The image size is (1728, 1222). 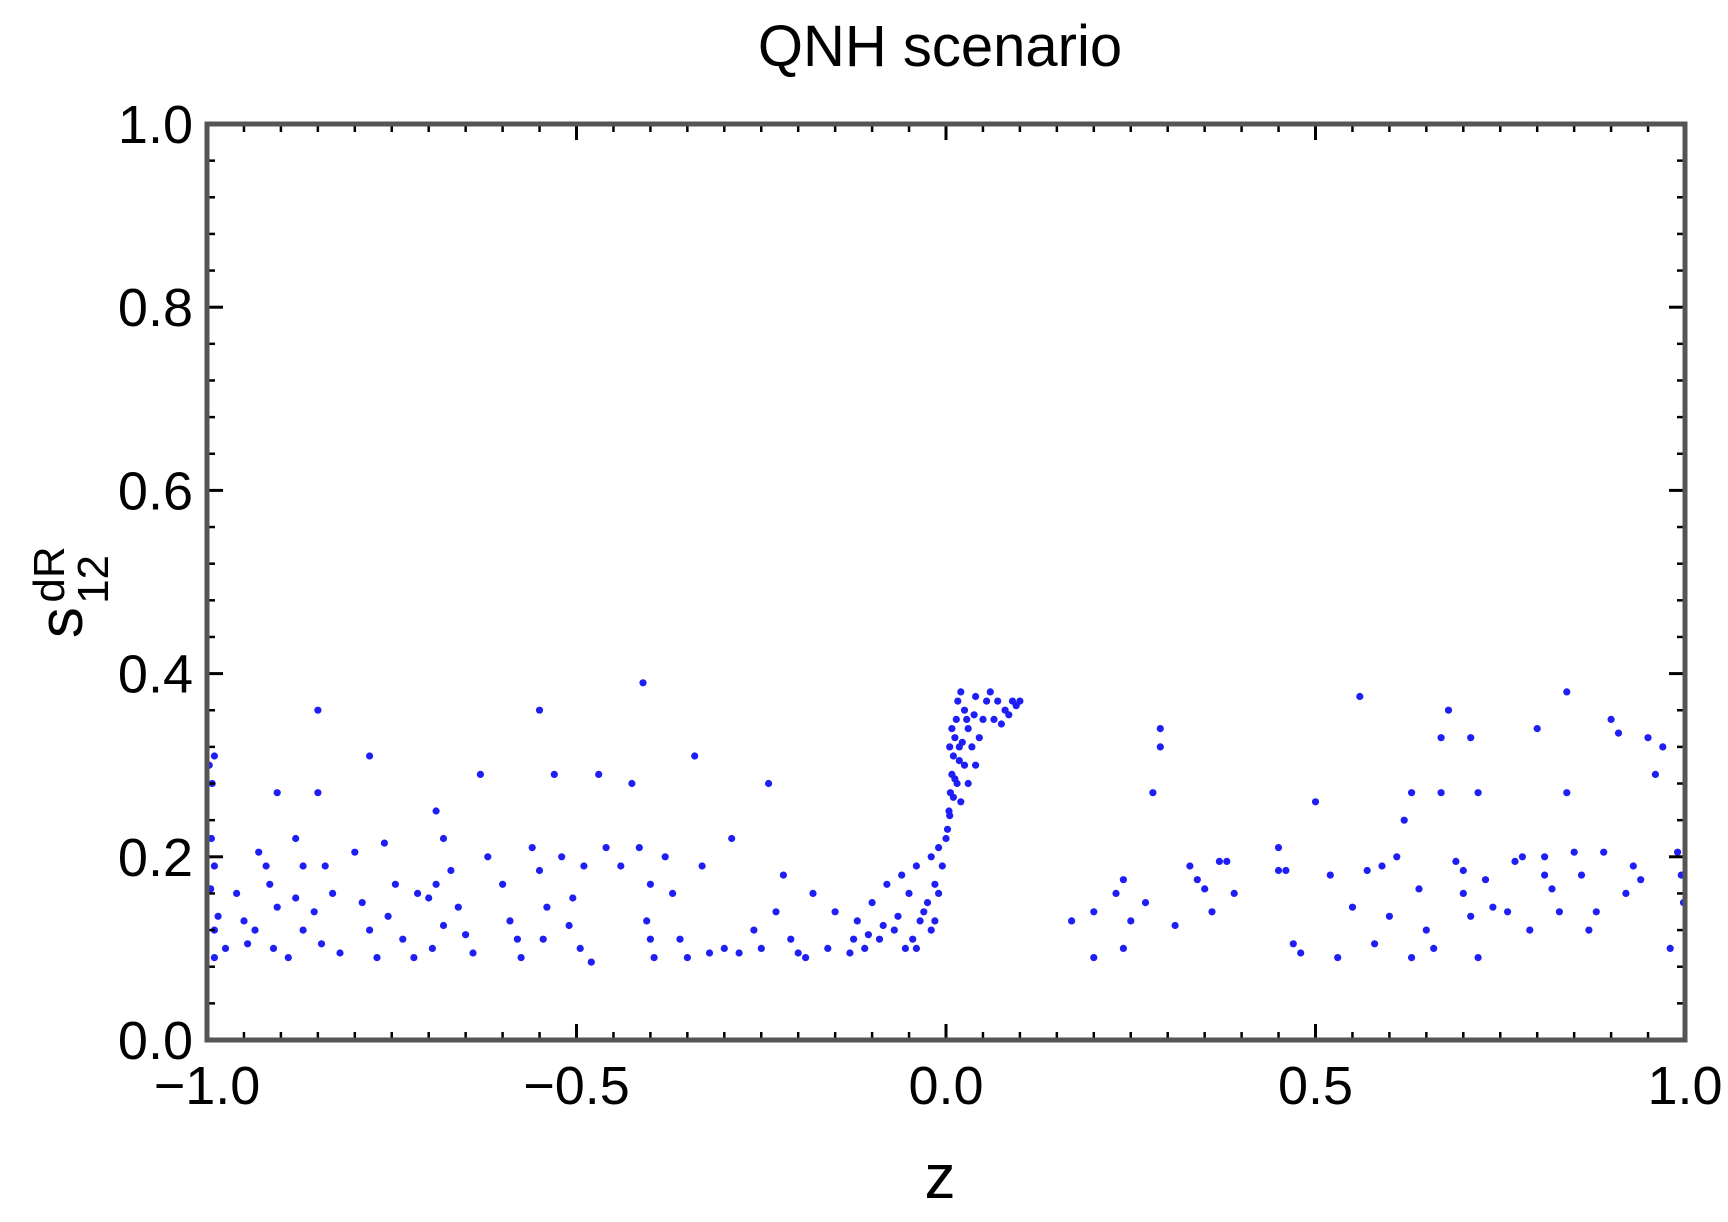 I want to click on x-axis-label: z, so click(x=940, y=1177).